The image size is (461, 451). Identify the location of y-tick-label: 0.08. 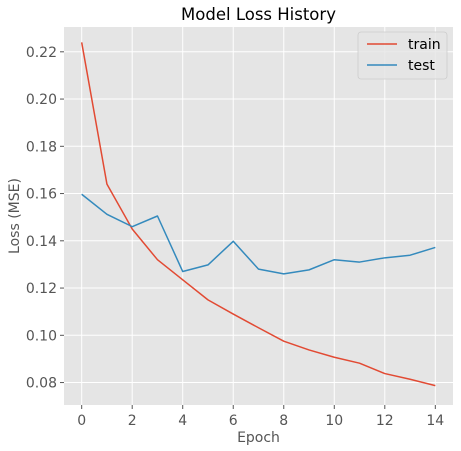
(41, 384).